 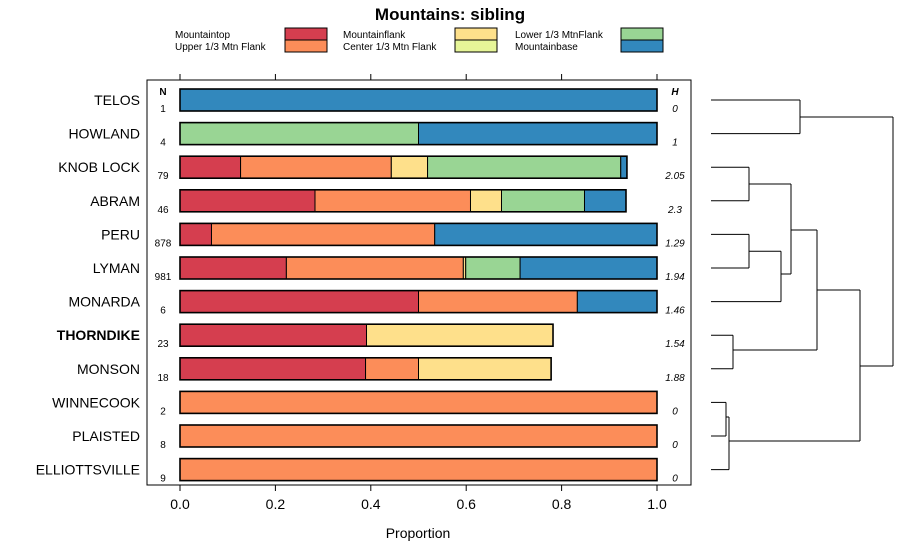 I want to click on h-label-telos: 0, so click(x=675, y=109).